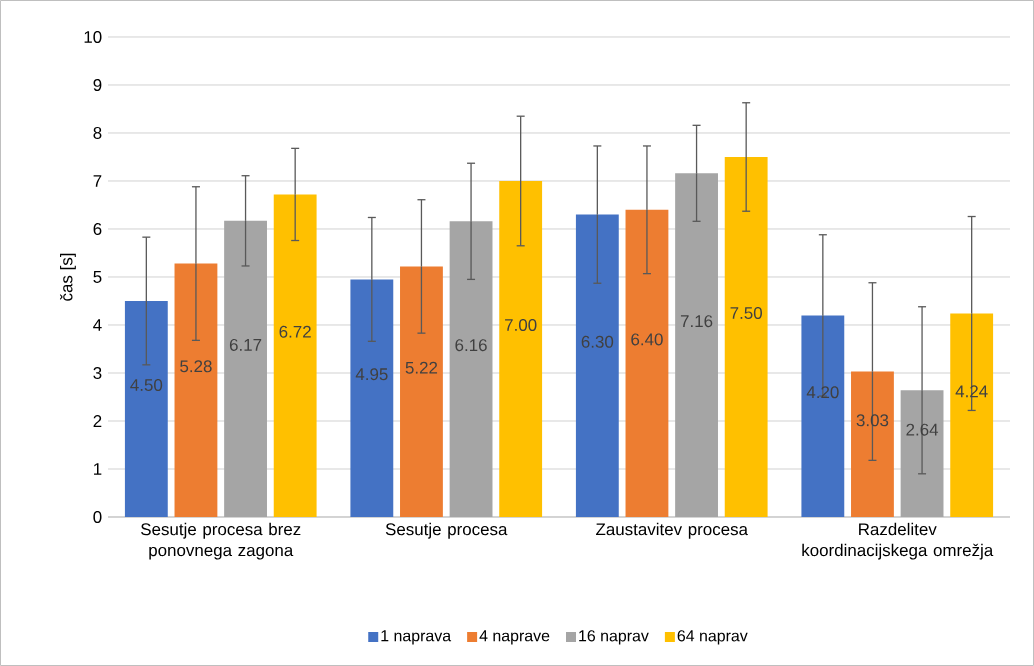  What do you see at coordinates (471, 345) in the screenshot?
I see `data-label: 6.16` at bounding box center [471, 345].